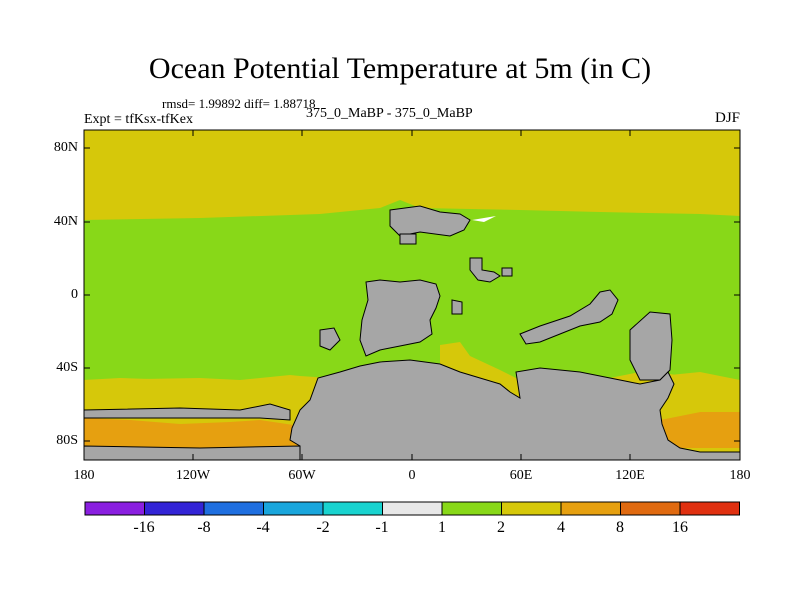 The image size is (800, 600). Describe the element at coordinates (442, 527) in the screenshot. I see `colorbar-label: 1` at that location.